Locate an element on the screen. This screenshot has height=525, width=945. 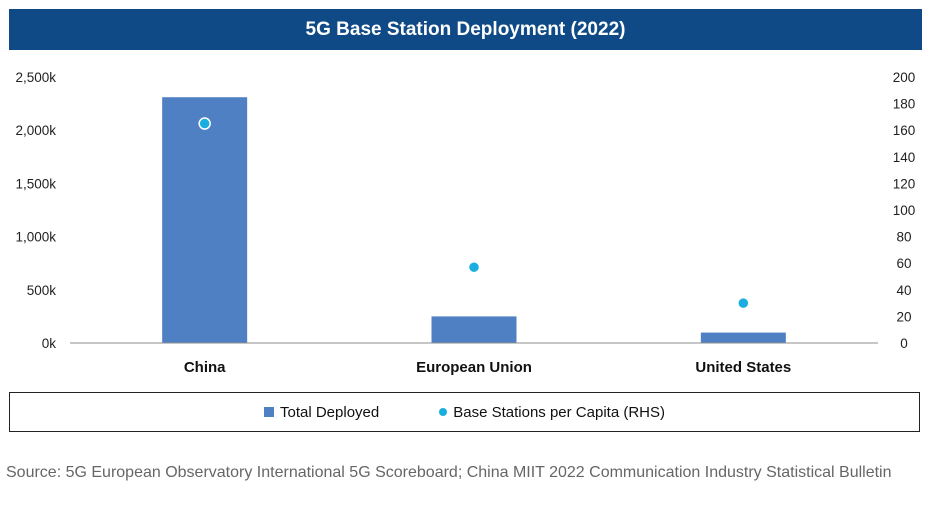
right-axis-tick-label: 80 is located at coordinates (903, 237).